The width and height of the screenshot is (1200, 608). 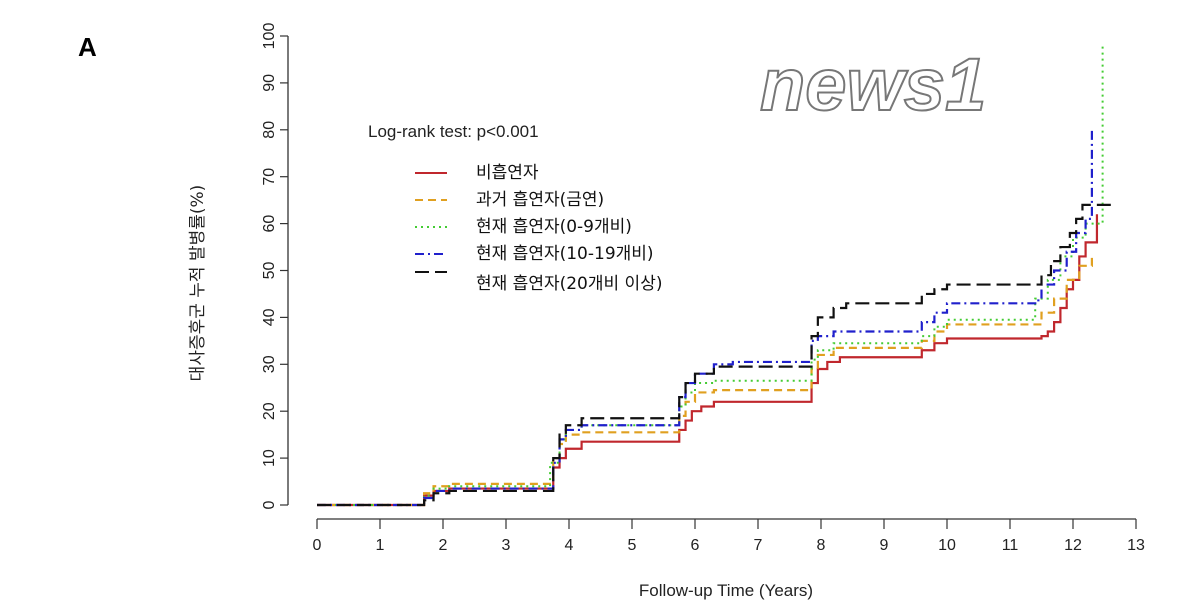 What do you see at coordinates (506, 545) in the screenshot?
I see `x-tick-label: 3` at bounding box center [506, 545].